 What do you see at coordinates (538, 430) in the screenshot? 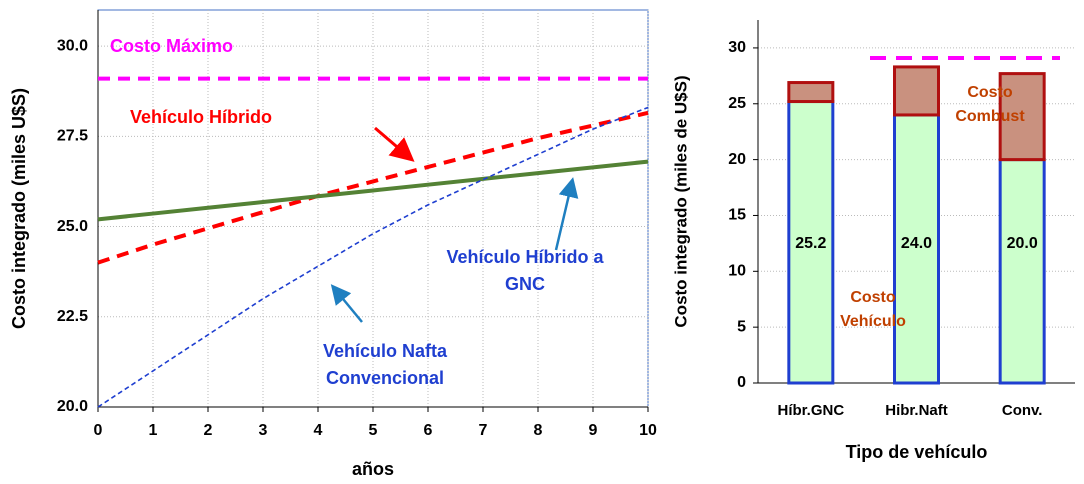
I see `x-tick-label: 8` at bounding box center [538, 430].